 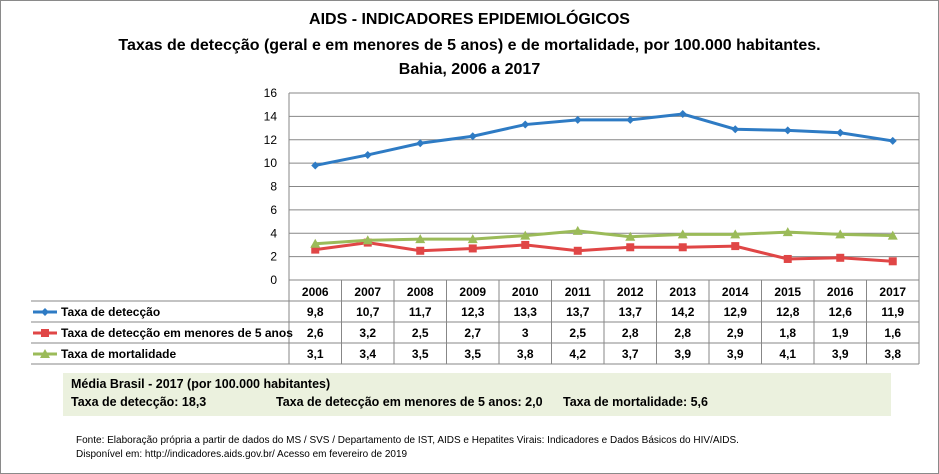 What do you see at coordinates (177, 333) in the screenshot?
I see `legend-label: Taxa de detecção em menores de 5 anos` at bounding box center [177, 333].